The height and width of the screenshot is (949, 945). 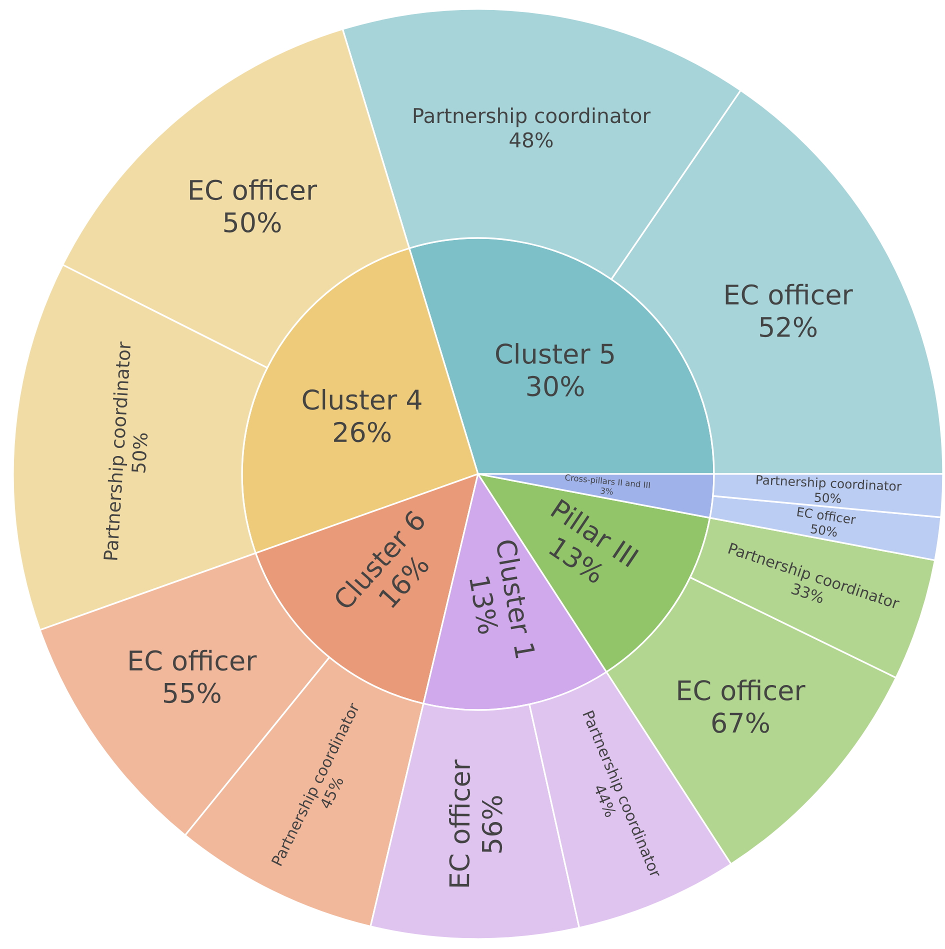 What do you see at coordinates (789, 294) in the screenshot?
I see `series-label: EC officer` at bounding box center [789, 294].